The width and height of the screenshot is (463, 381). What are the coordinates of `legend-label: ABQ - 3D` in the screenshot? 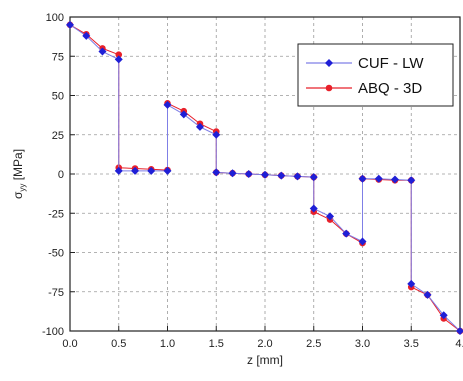 It's located at (390, 88).